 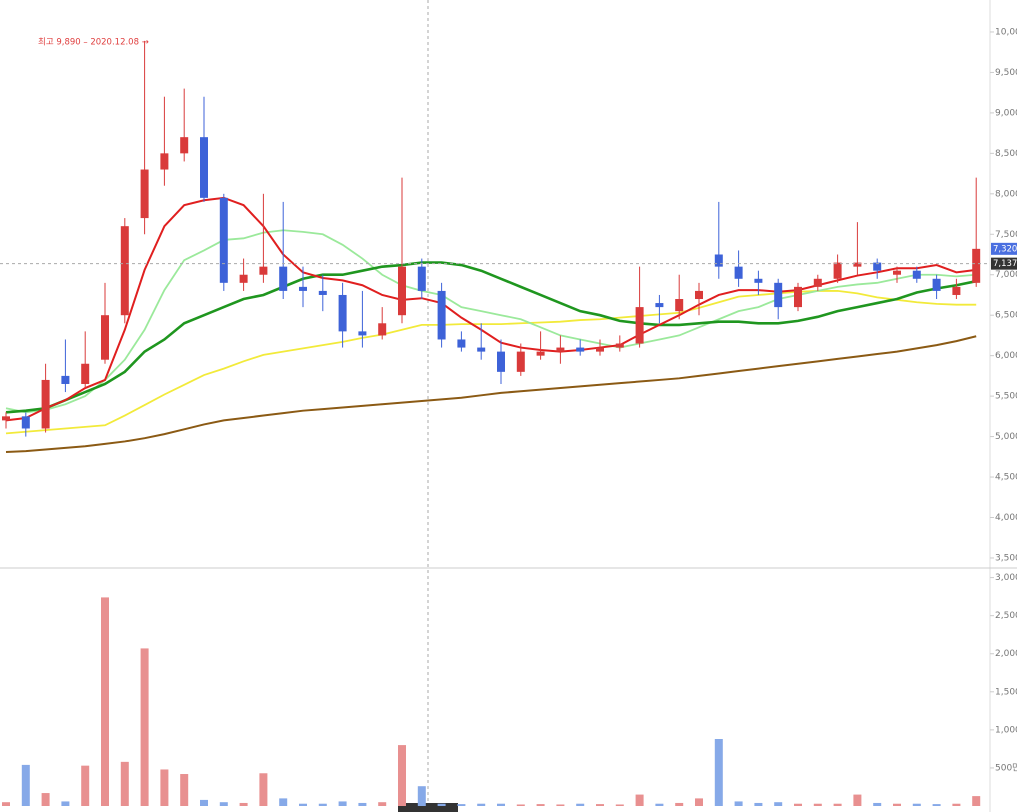 What do you see at coordinates (1006, 73) in the screenshot?
I see `y-tick-label: 9,500` at bounding box center [1006, 73].